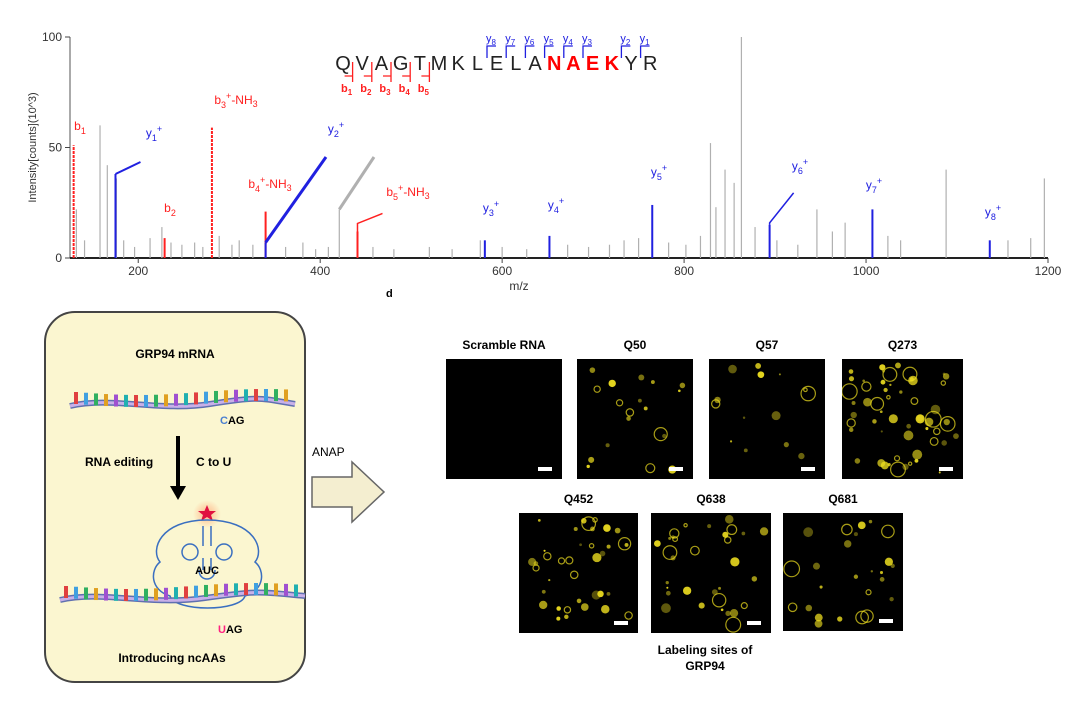 The height and width of the screenshot is (702, 1080). What do you see at coordinates (56, 148) in the screenshot?
I see `y-tick-label: 50` at bounding box center [56, 148].